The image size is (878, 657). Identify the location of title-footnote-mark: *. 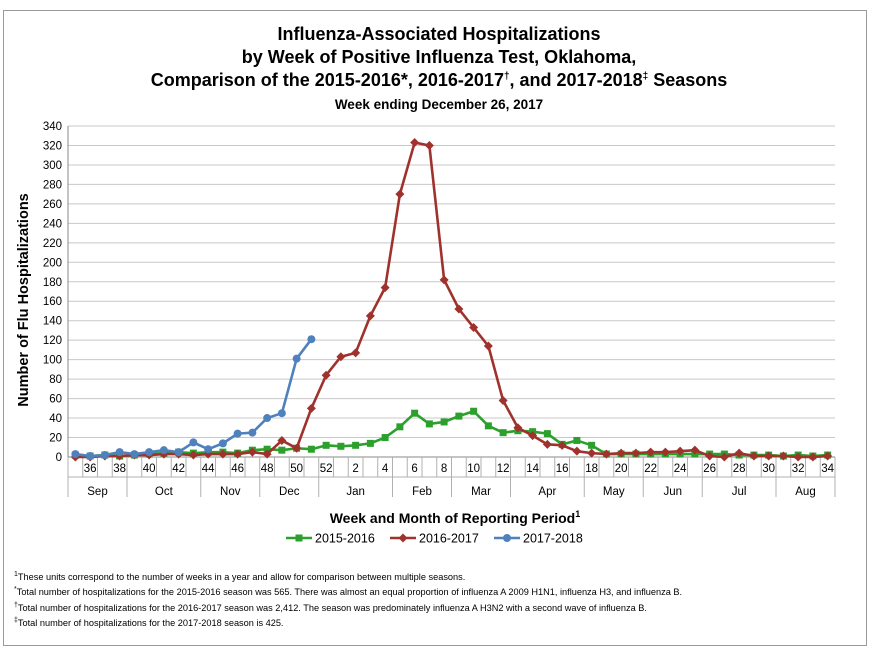
(404, 80).